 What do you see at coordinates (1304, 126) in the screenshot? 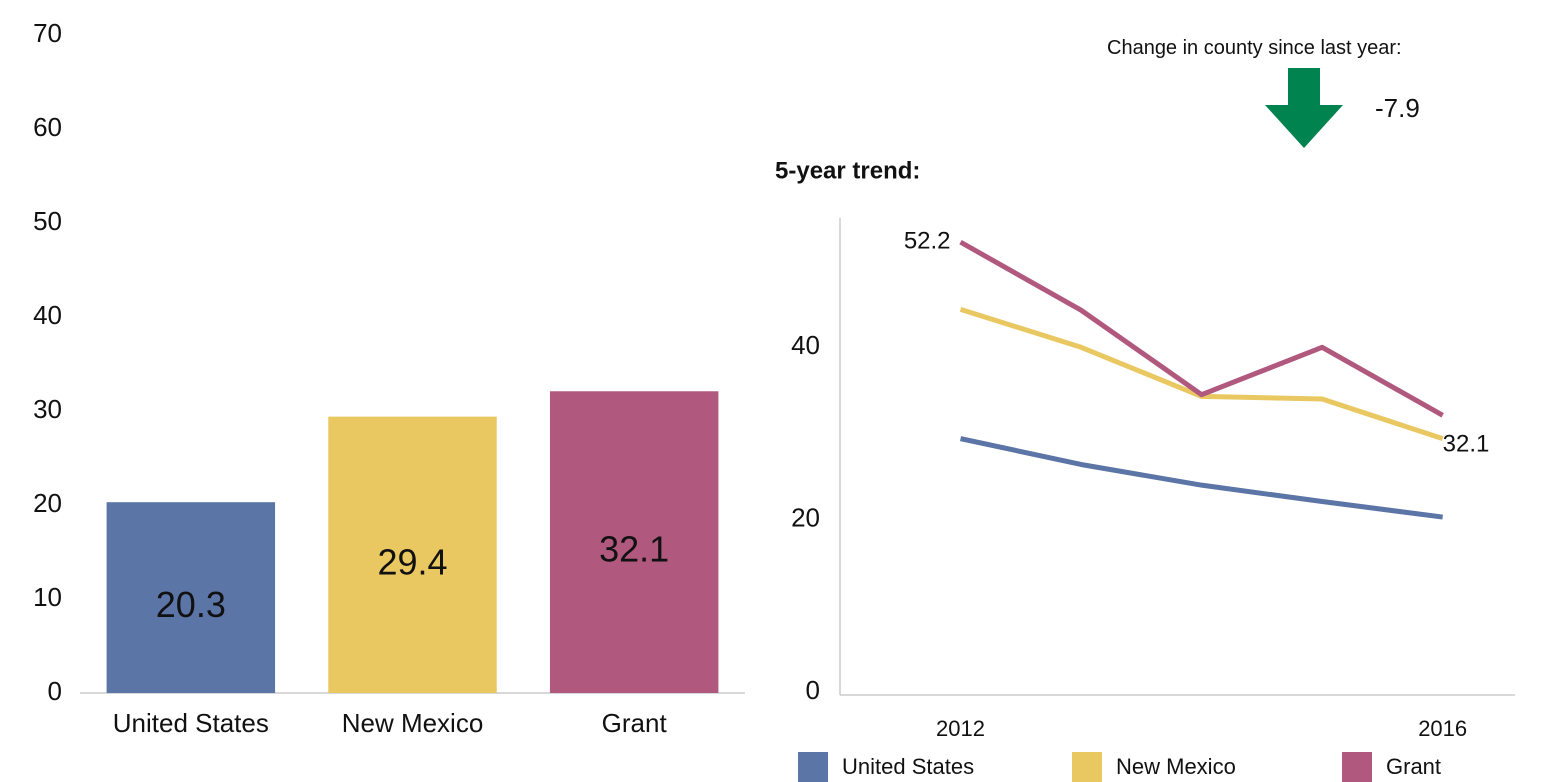
I see `arrow-head` at bounding box center [1304, 126].